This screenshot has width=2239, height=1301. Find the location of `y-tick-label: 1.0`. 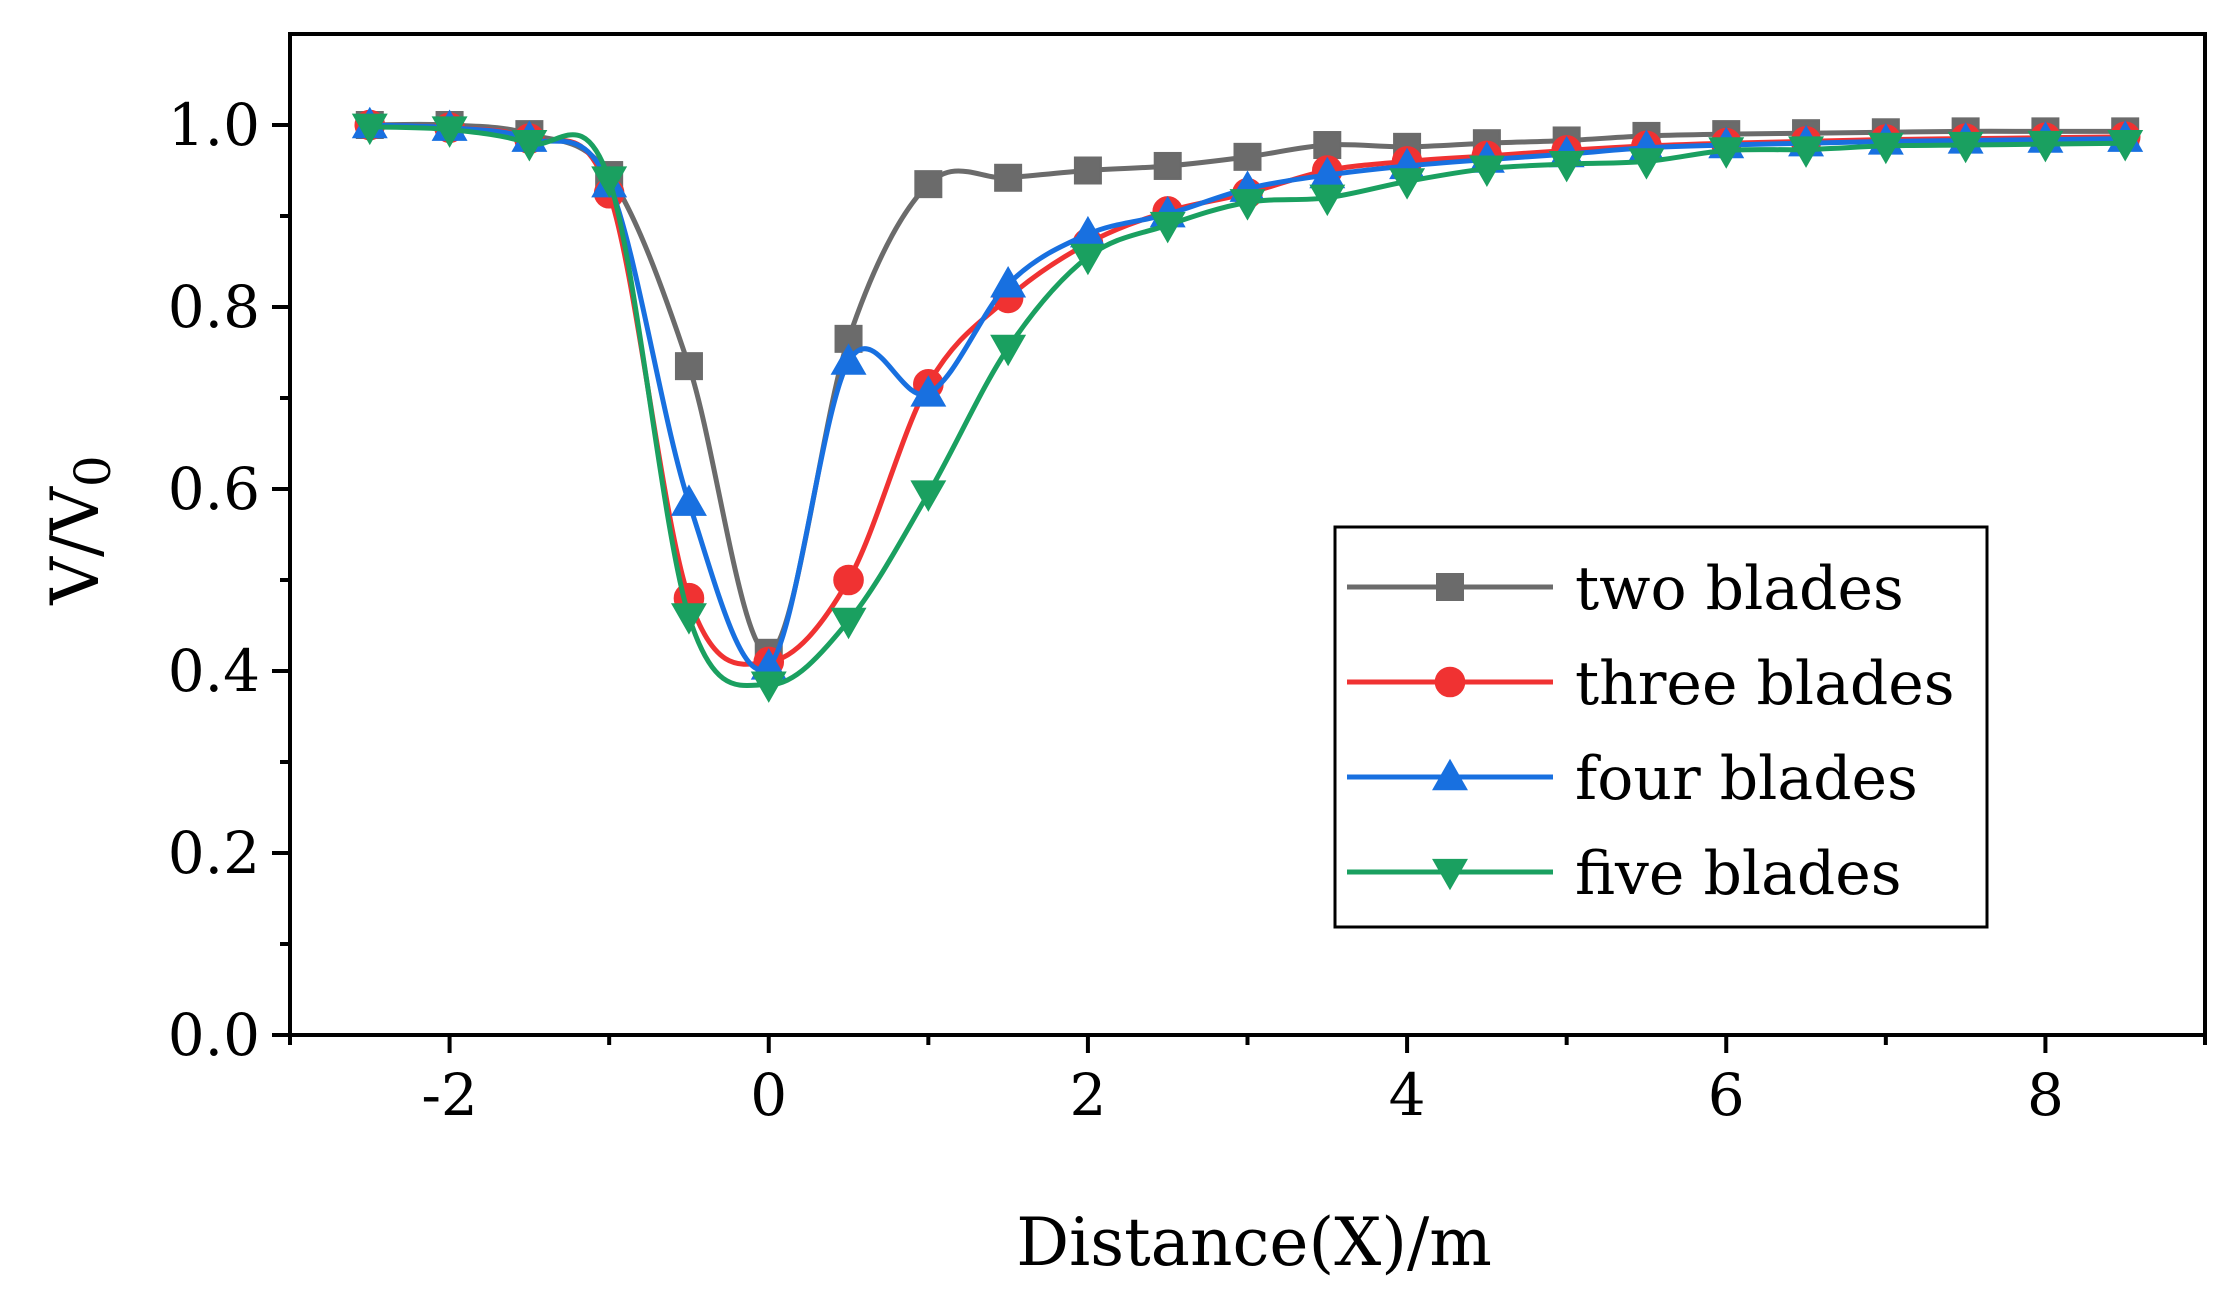

y-tick-label: 1.0 is located at coordinates (214, 125).